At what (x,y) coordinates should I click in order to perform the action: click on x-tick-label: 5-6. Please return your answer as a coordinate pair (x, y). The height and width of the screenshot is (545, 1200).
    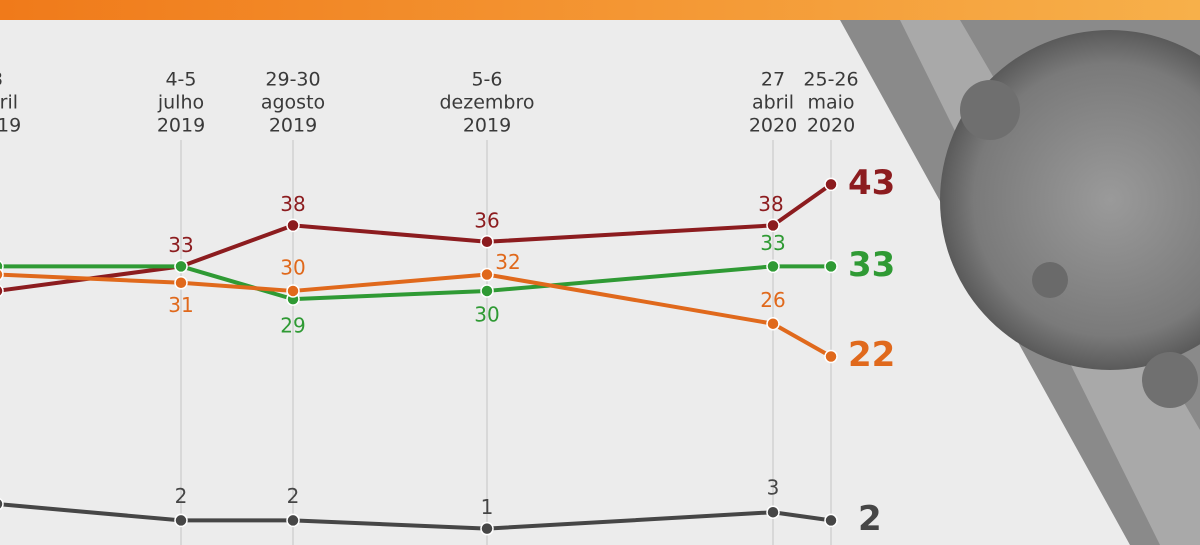
    Looking at the image, I should click on (486, 80).